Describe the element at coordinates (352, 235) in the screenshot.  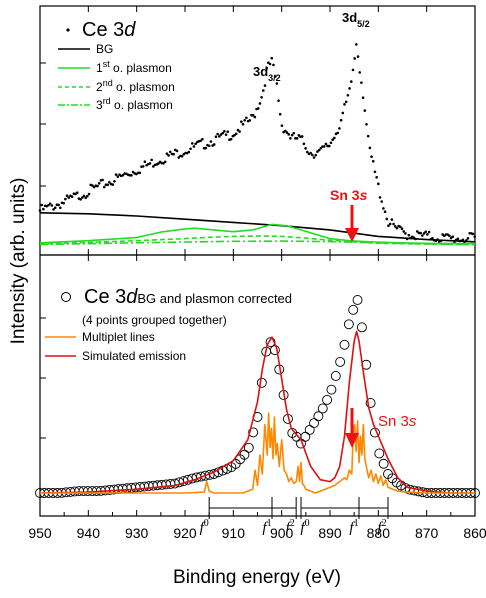
I see `top-sn3s-arrow-head` at that location.